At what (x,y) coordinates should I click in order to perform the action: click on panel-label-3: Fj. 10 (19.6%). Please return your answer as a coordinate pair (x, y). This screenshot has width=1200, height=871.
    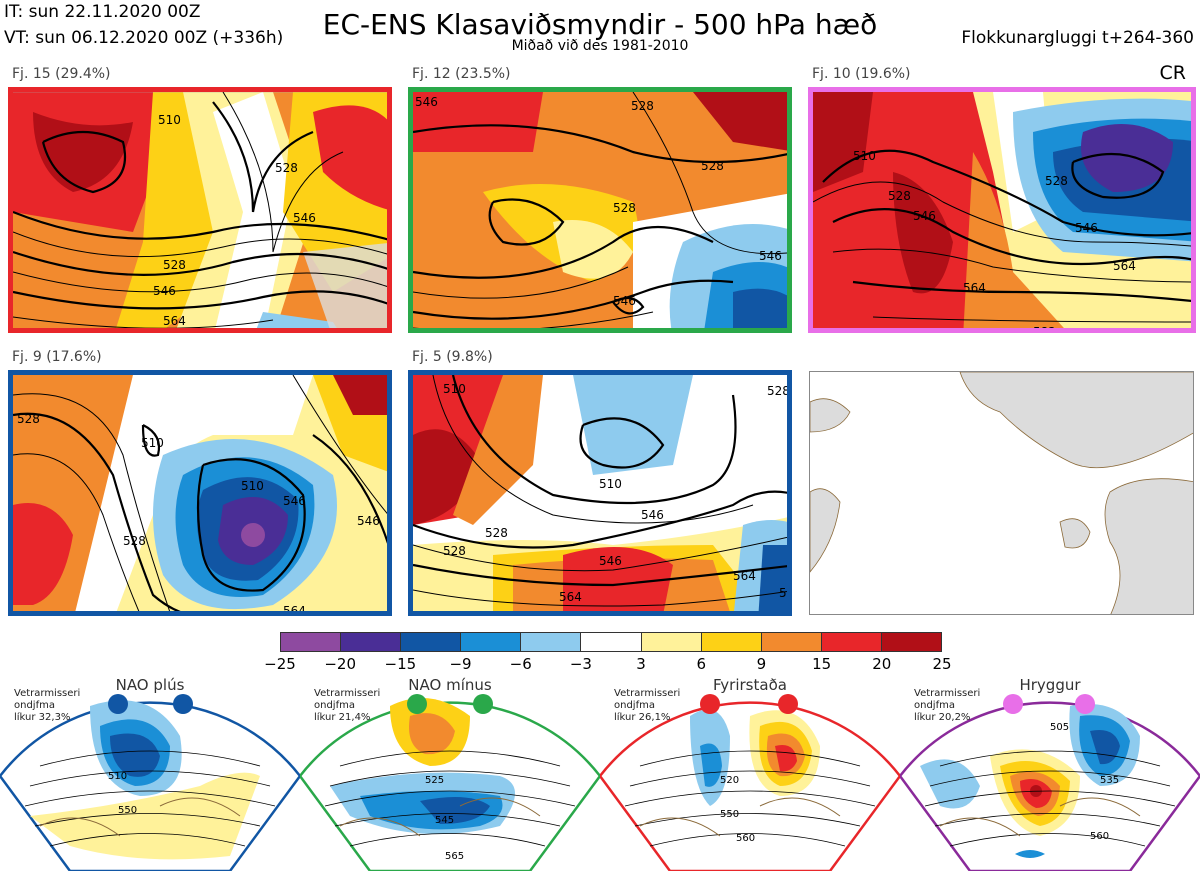
    Looking at the image, I should click on (861, 74).